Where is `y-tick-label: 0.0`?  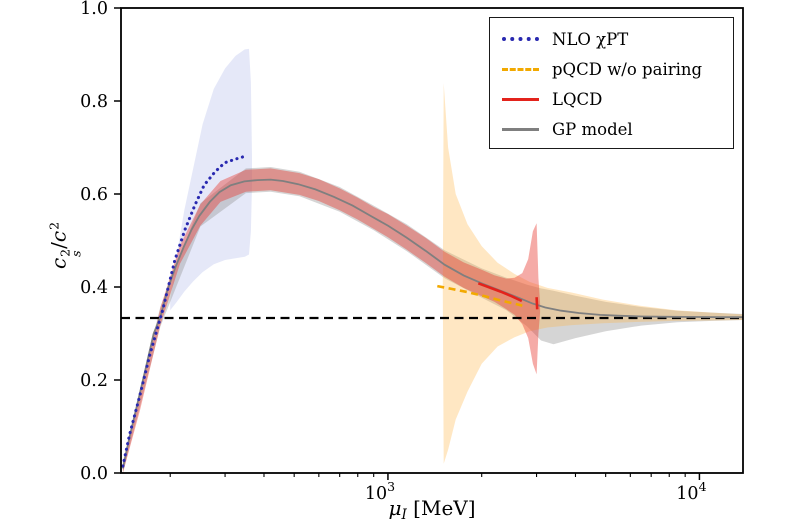
y-tick-label: 0.0 is located at coordinates (94, 474).